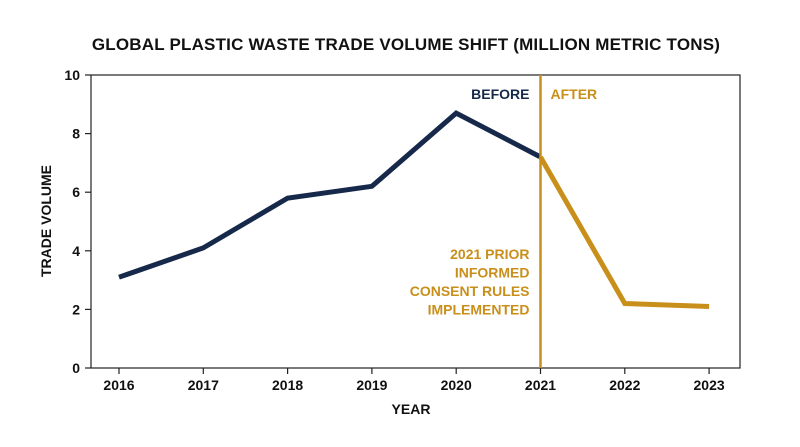 The height and width of the screenshot is (447, 800). Describe the element at coordinates (411, 409) in the screenshot. I see `x-axis-title: YEAR` at that location.